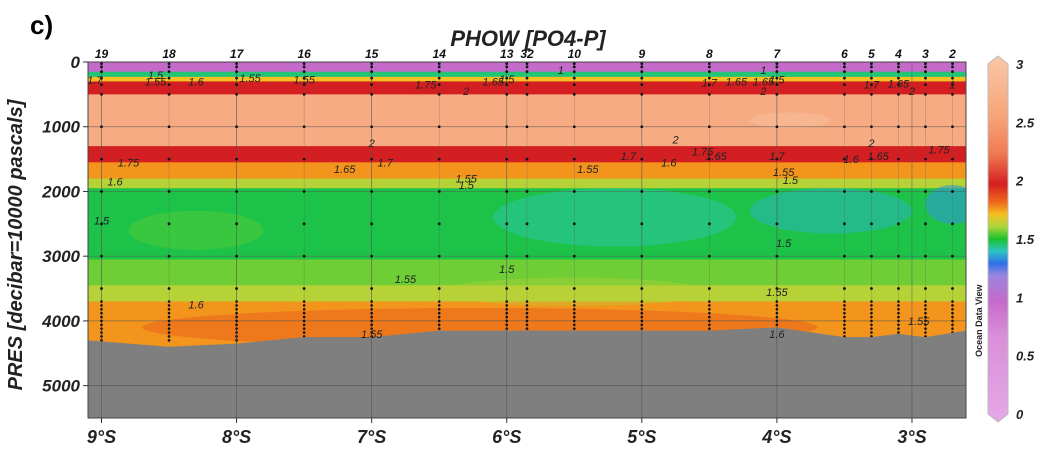 The height and width of the screenshot is (452, 1046). I want to click on x-tick-label: 3°S, so click(911, 437).